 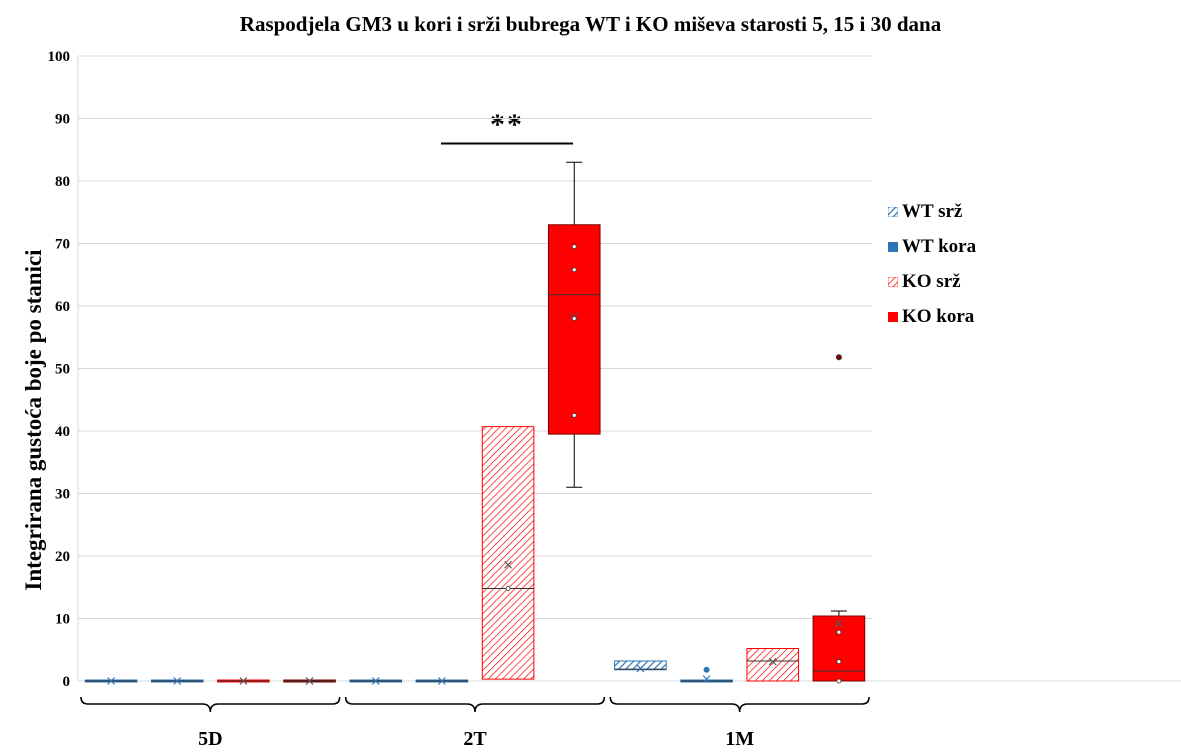 I want to click on legend-item-ko-kora: KO kora, so click(x=932, y=317).